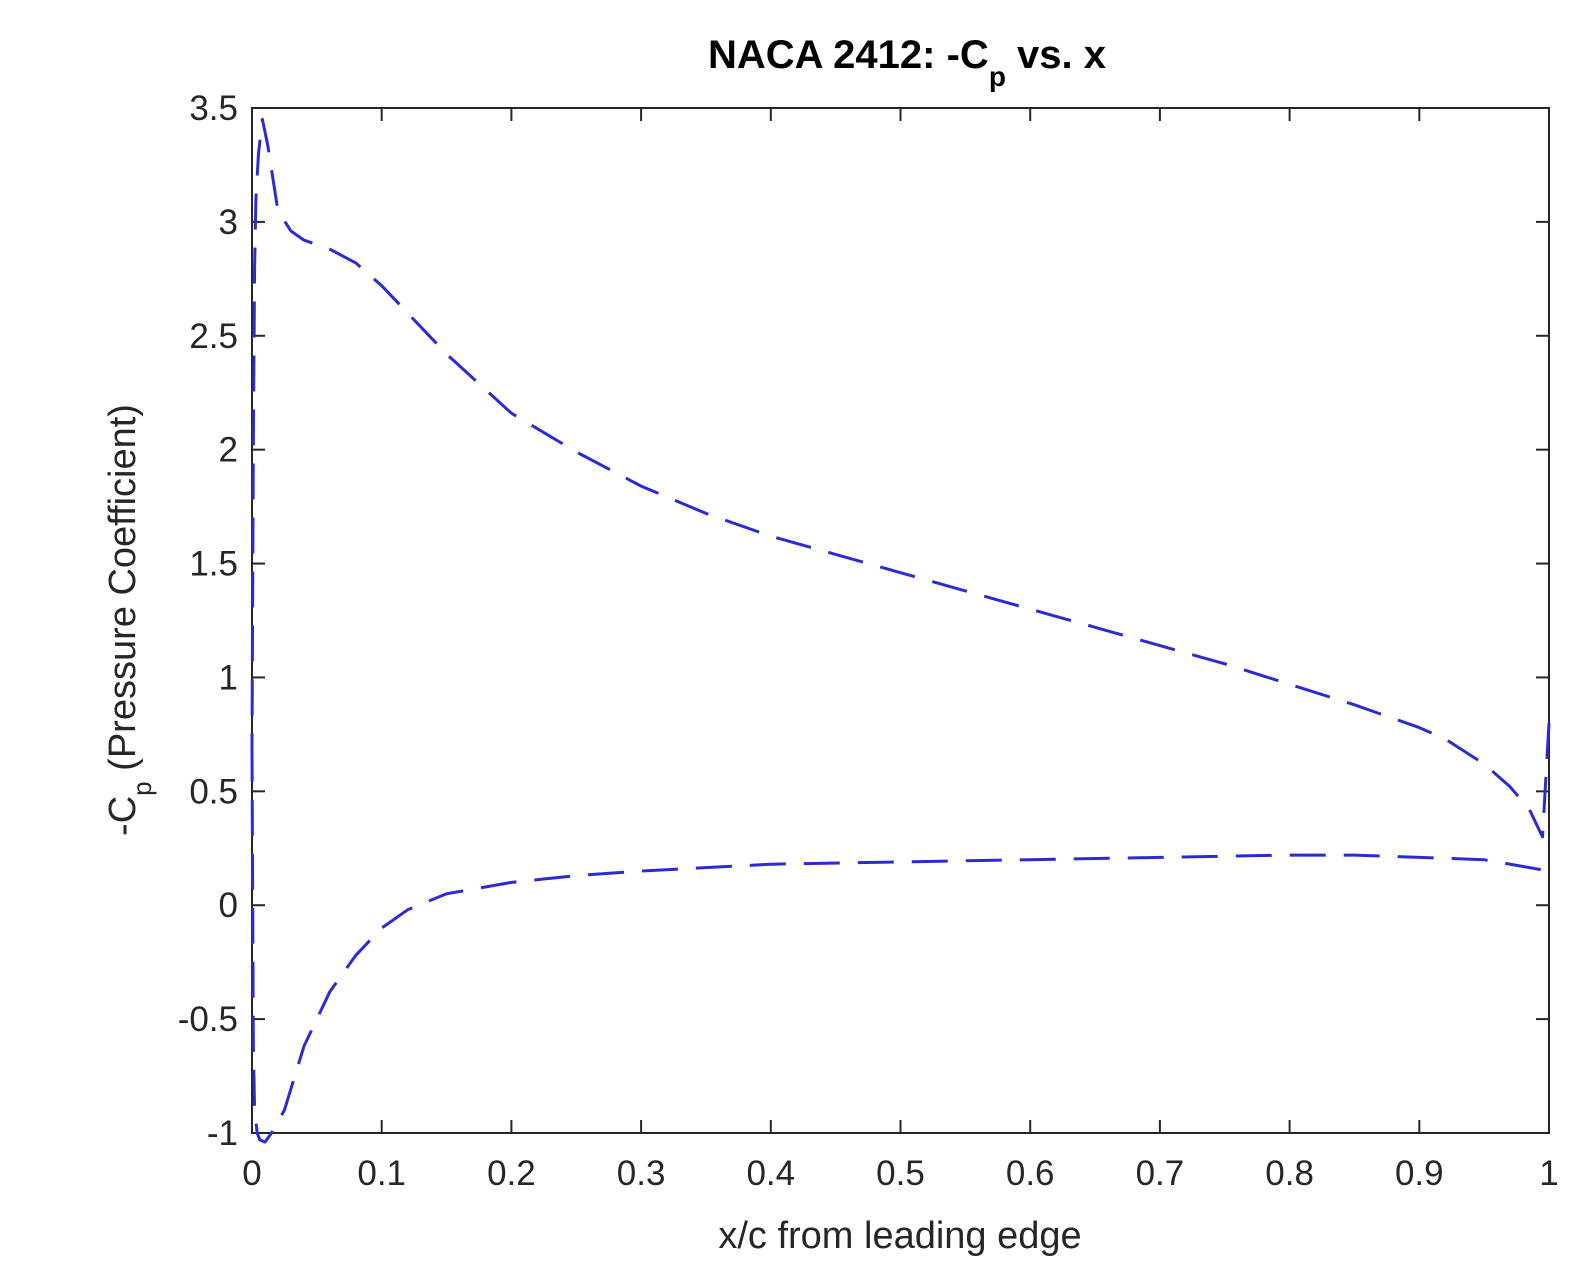 Image resolution: width=1582 pixels, height=1272 pixels. I want to click on x-tick-label: 0, so click(251, 1173).